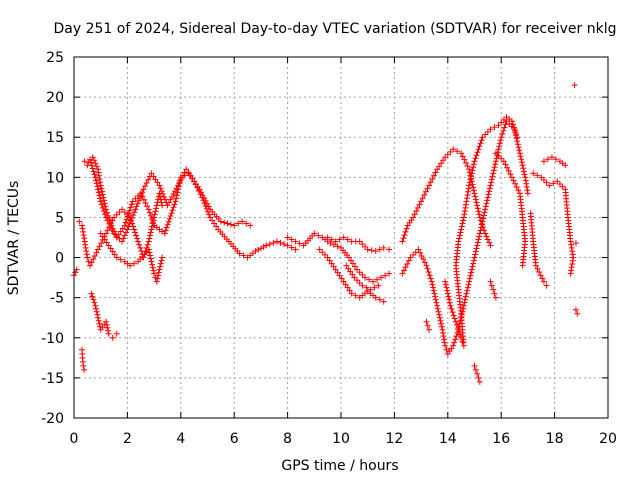 The width and height of the screenshot is (640, 480). What do you see at coordinates (52, 339) in the screenshot?
I see `y-tick-label: -10` at bounding box center [52, 339].